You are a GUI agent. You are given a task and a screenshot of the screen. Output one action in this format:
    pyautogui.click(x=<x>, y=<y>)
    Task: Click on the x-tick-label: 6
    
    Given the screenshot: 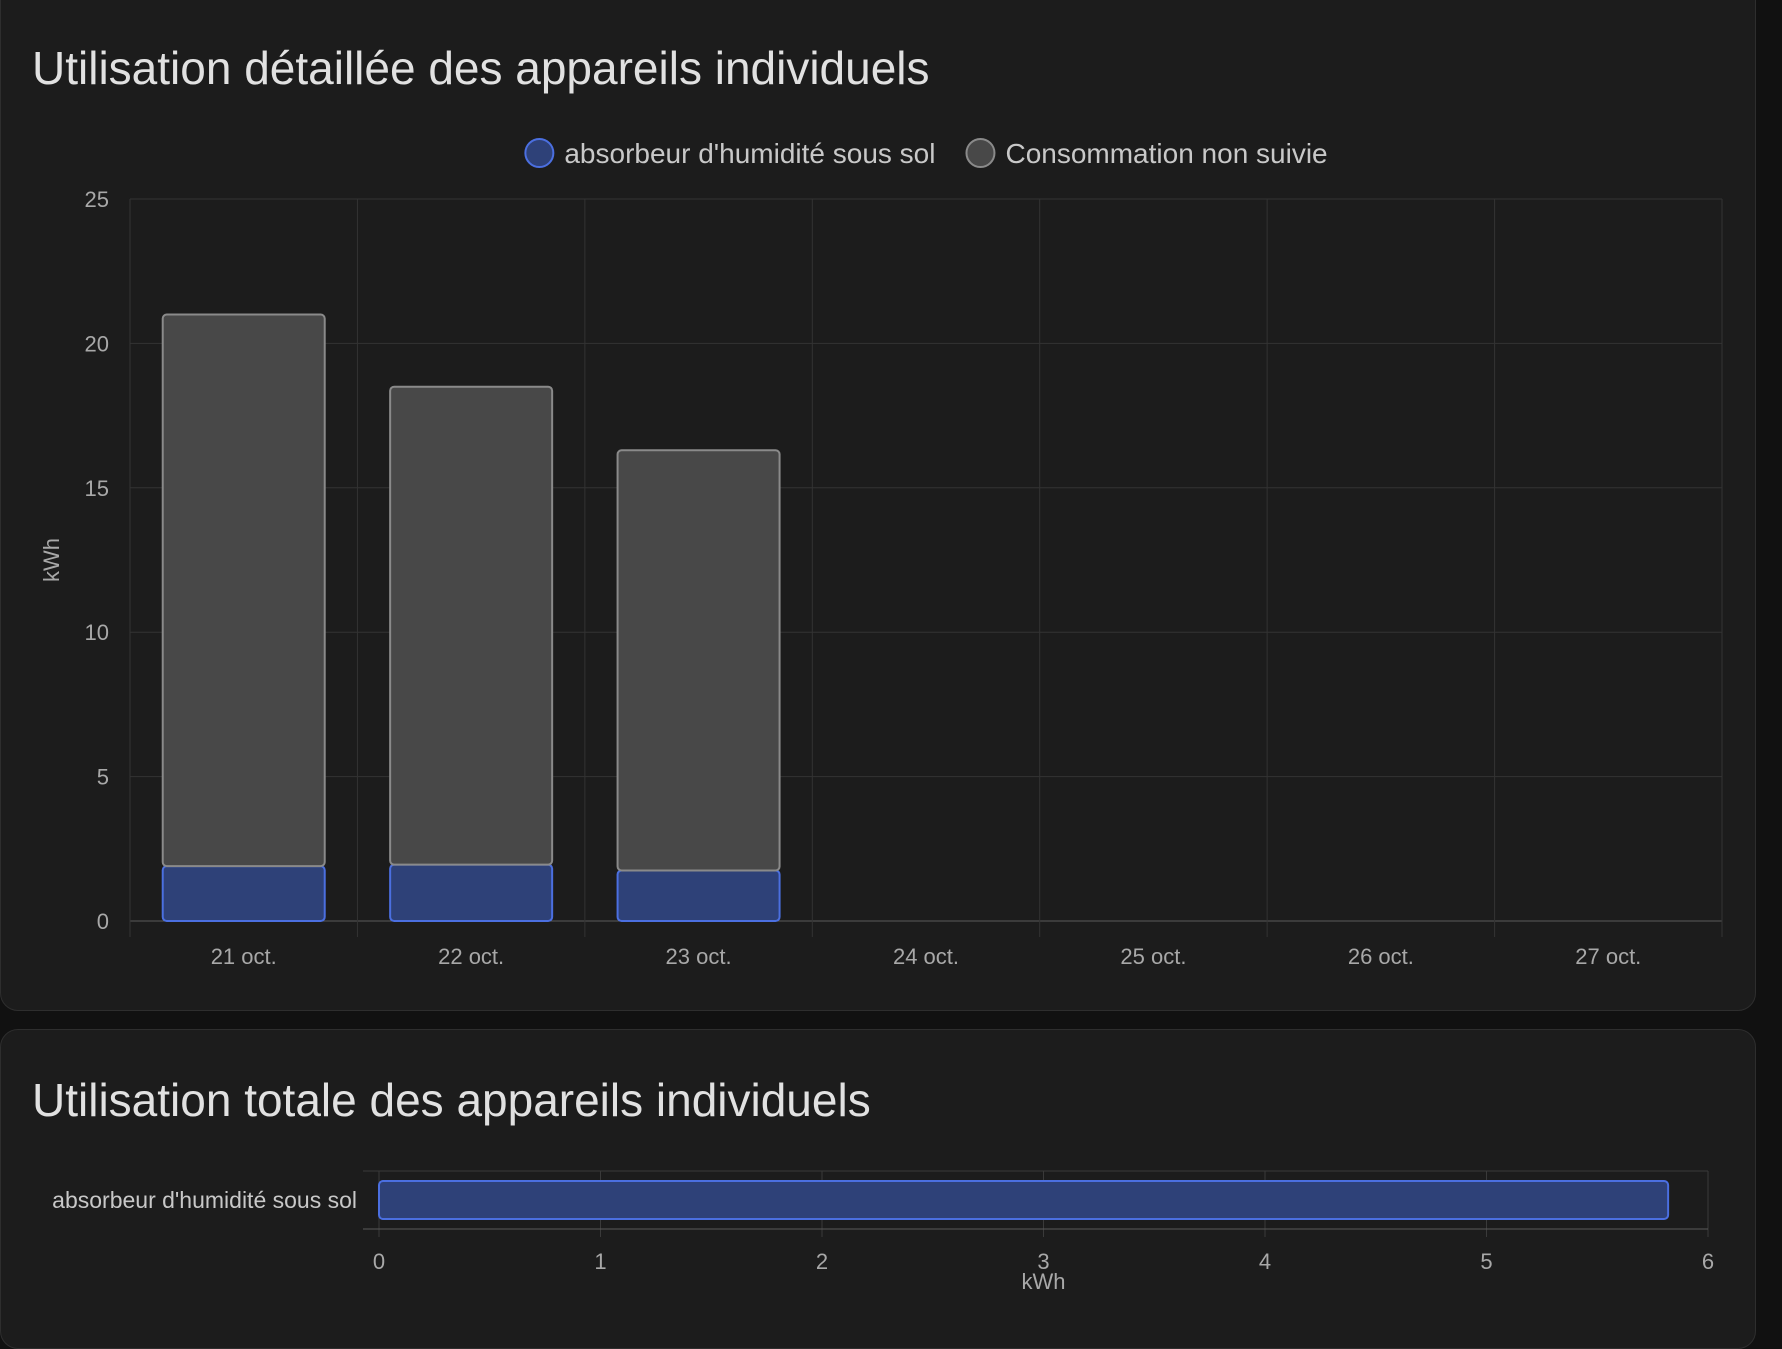 What is the action you would take?
    pyautogui.click(x=1708, y=1261)
    